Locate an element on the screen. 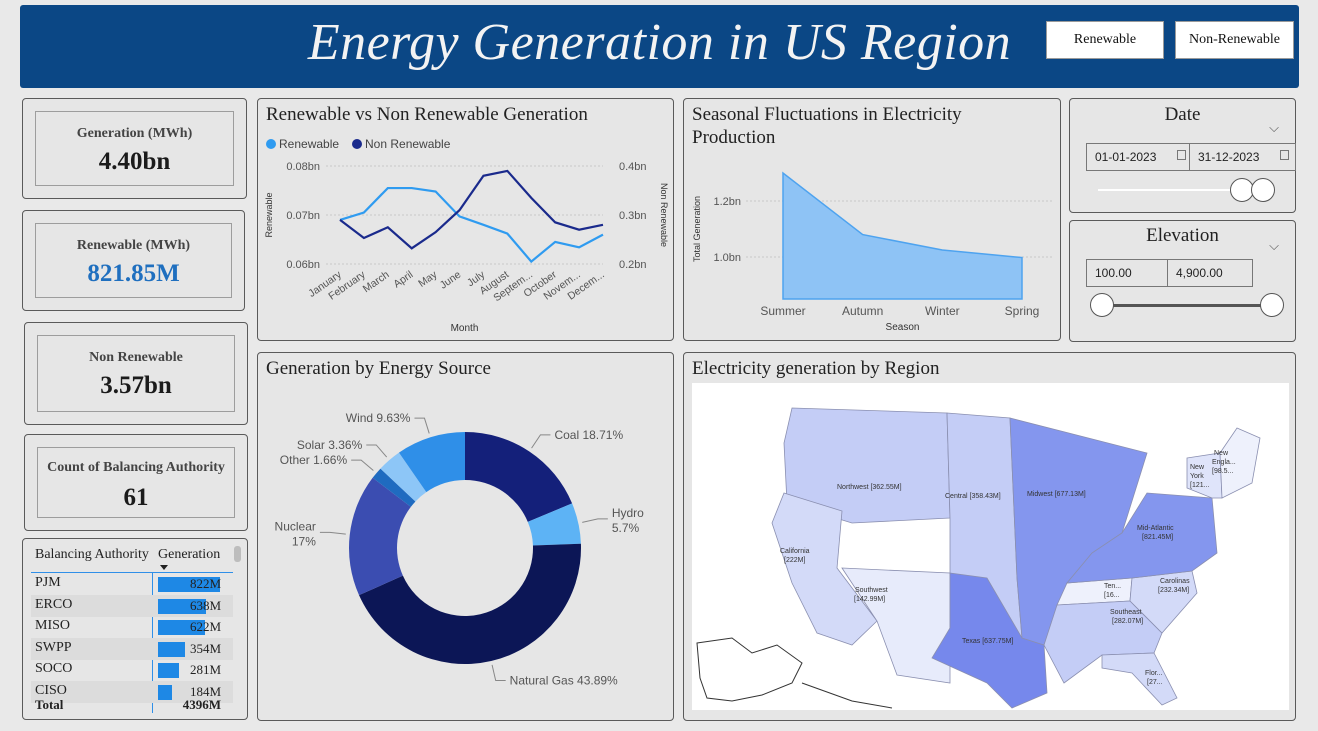 Image resolution: width=1318 pixels, height=731 pixels. y2-axis-label: Non Renewable is located at coordinates (664, 215).